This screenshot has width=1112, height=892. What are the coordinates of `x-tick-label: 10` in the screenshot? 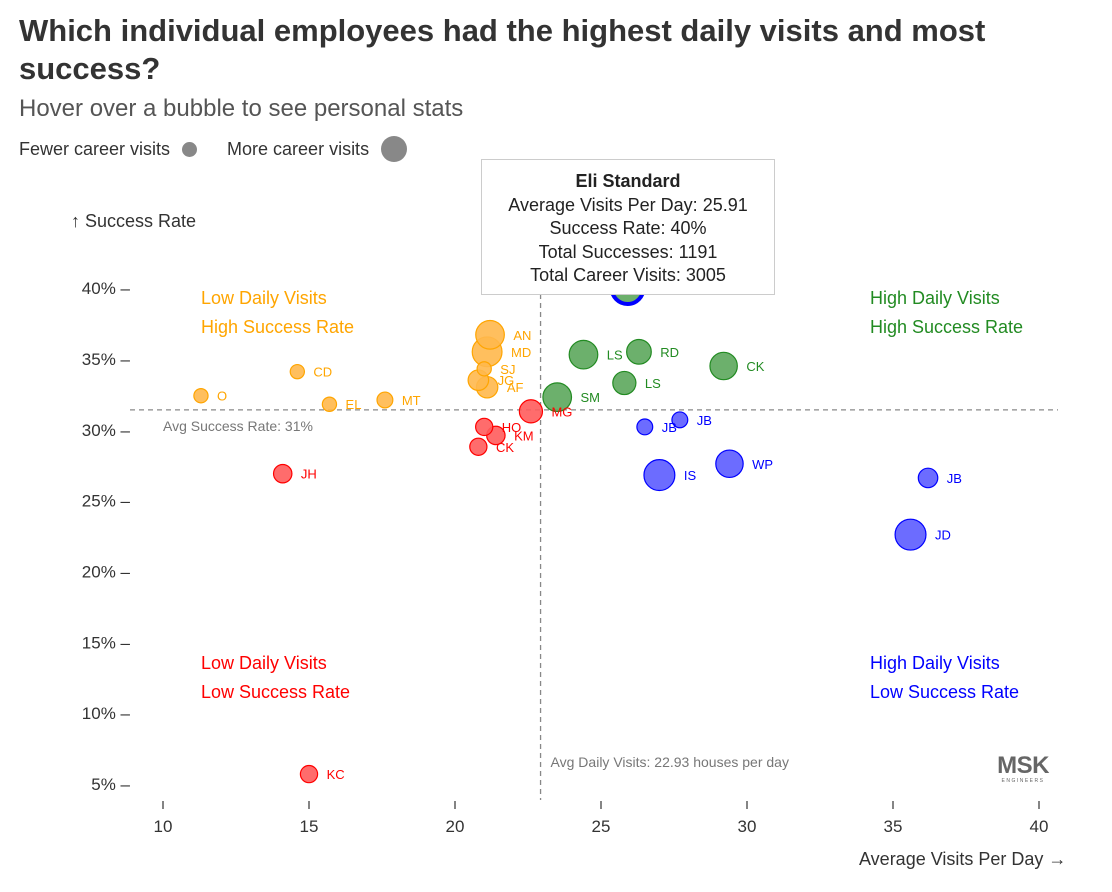 It's located at (163, 826).